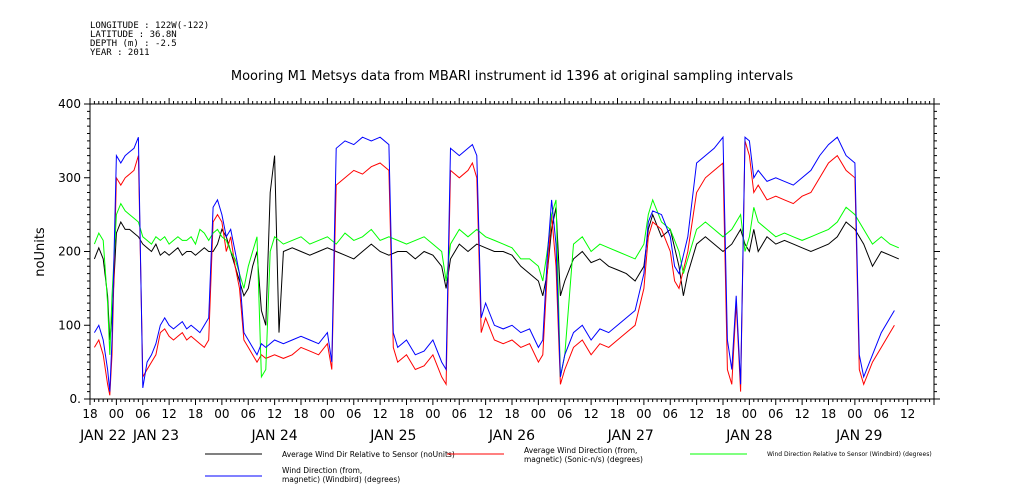 The height and width of the screenshot is (504, 1009). Describe the element at coordinates (858, 436) in the screenshot. I see `x-day-label: JAN 29` at that location.